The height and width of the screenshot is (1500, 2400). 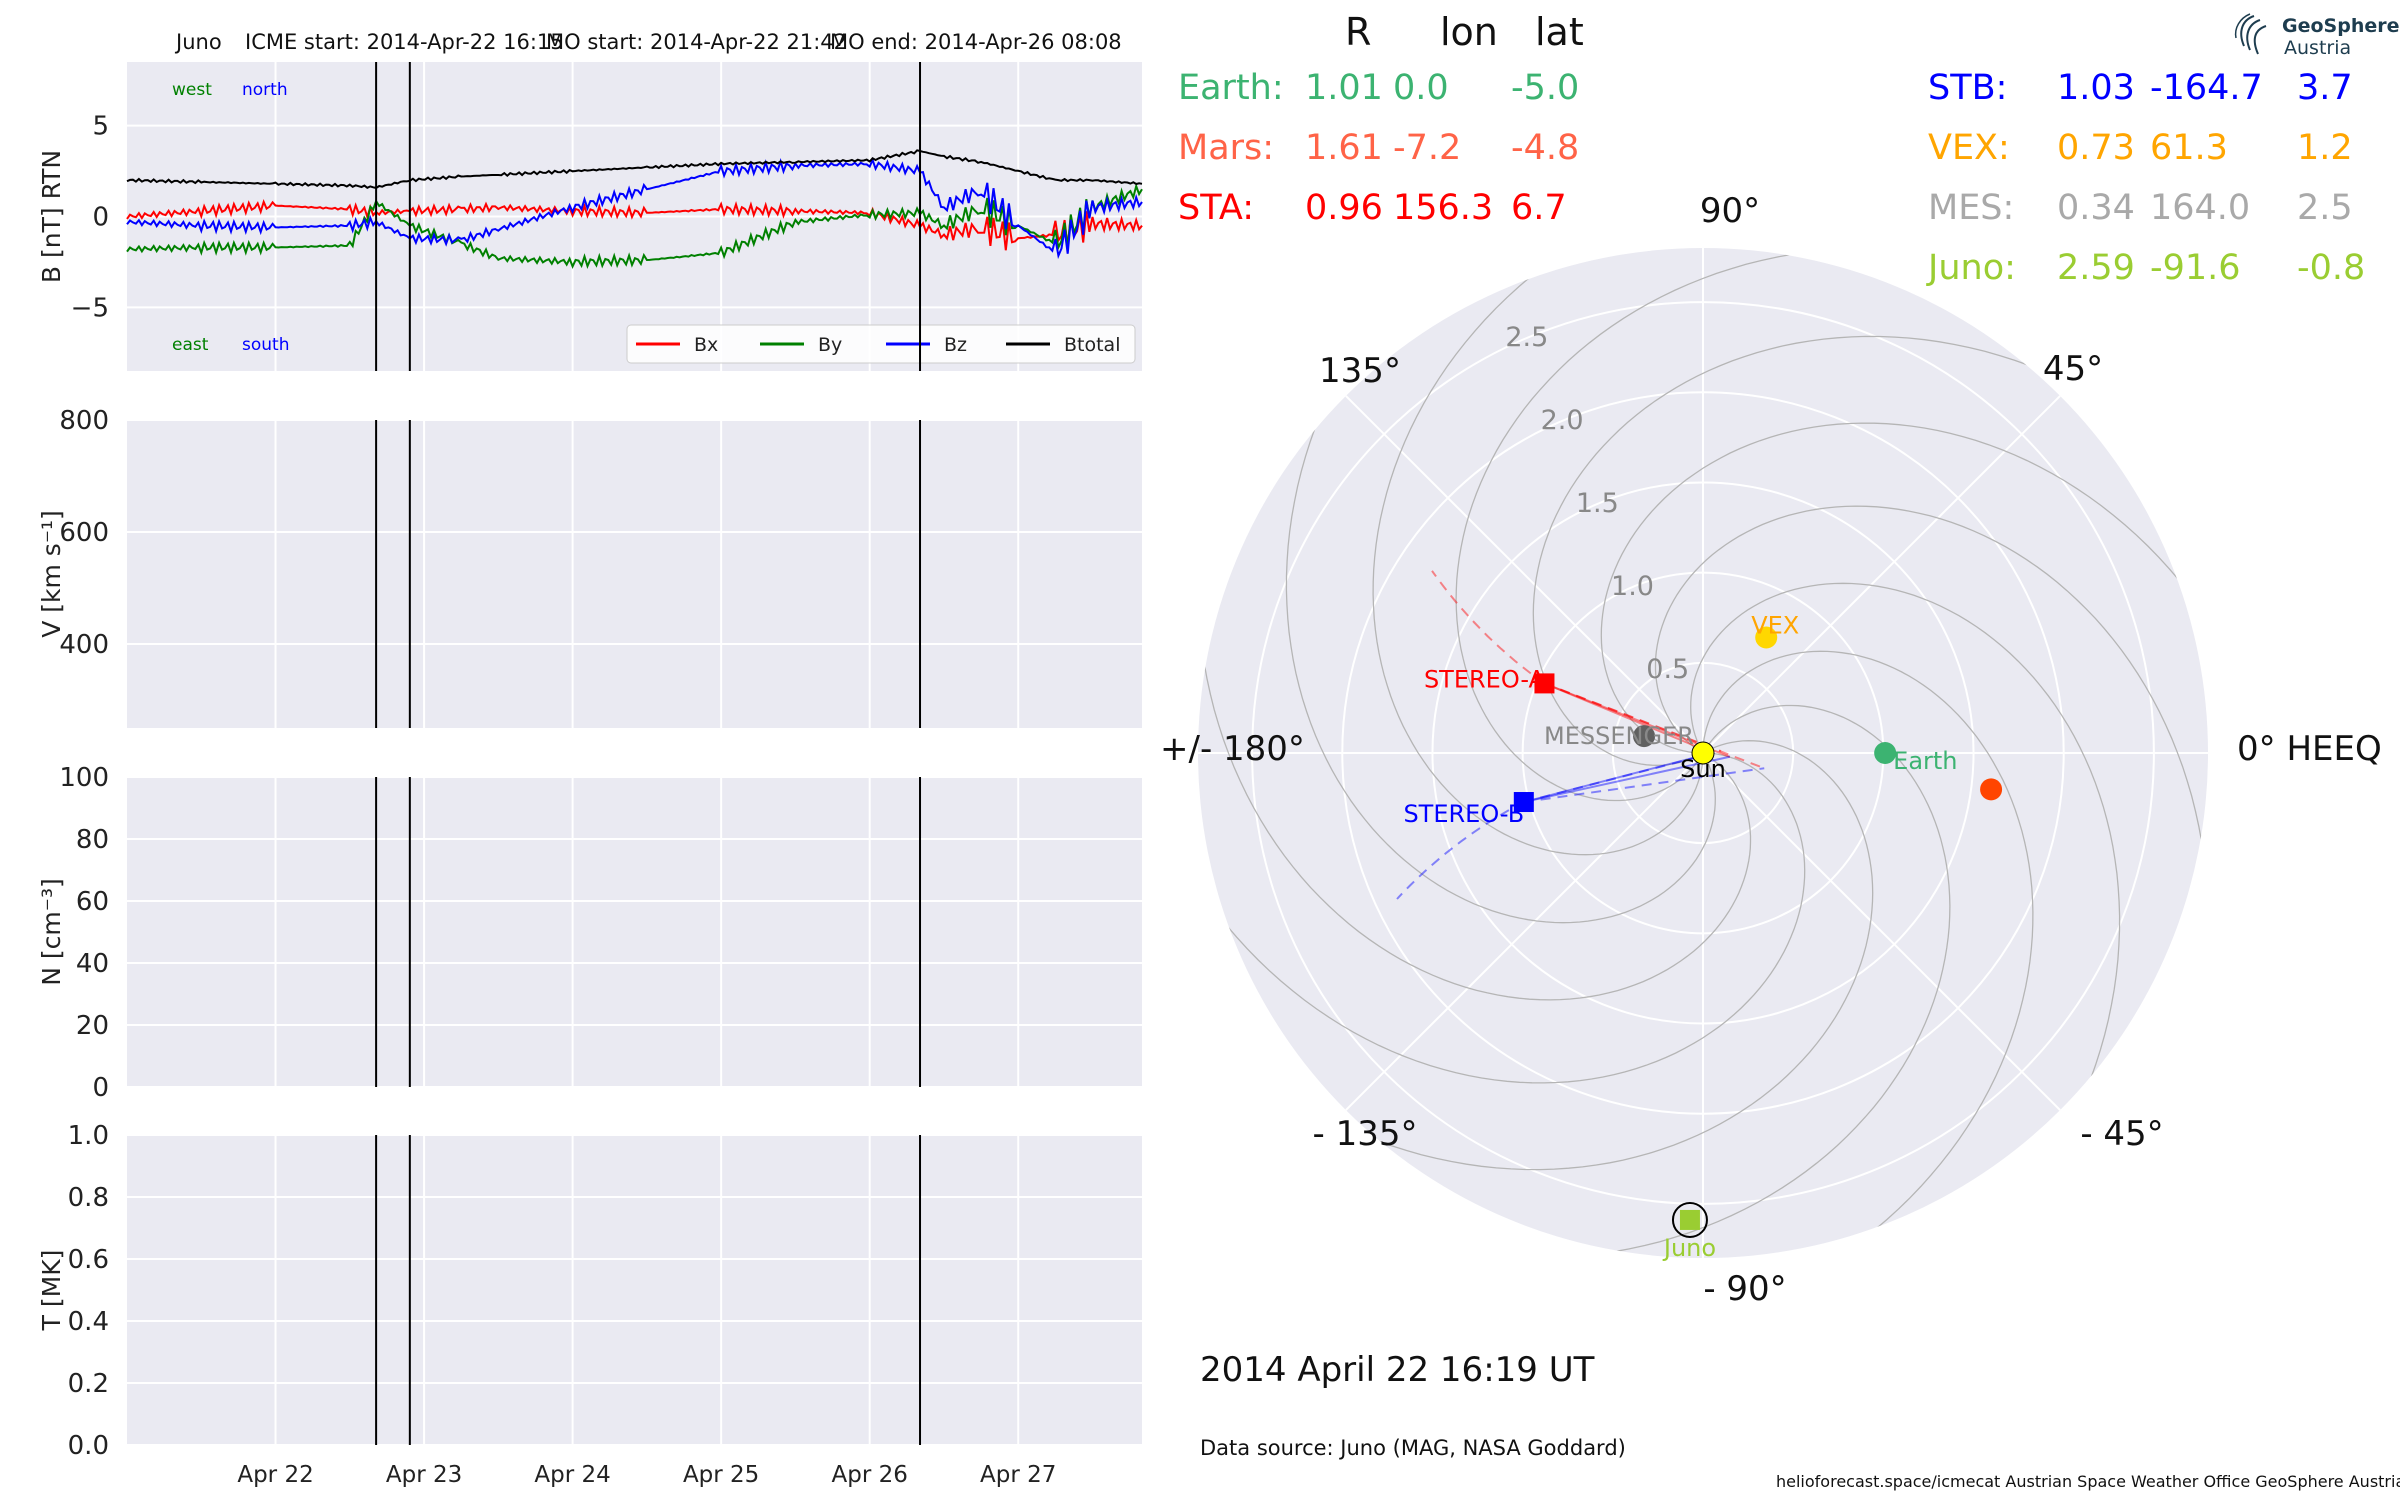 What do you see at coordinates (88, 1136) in the screenshot?
I see `y-tick-label: 1.0` at bounding box center [88, 1136].